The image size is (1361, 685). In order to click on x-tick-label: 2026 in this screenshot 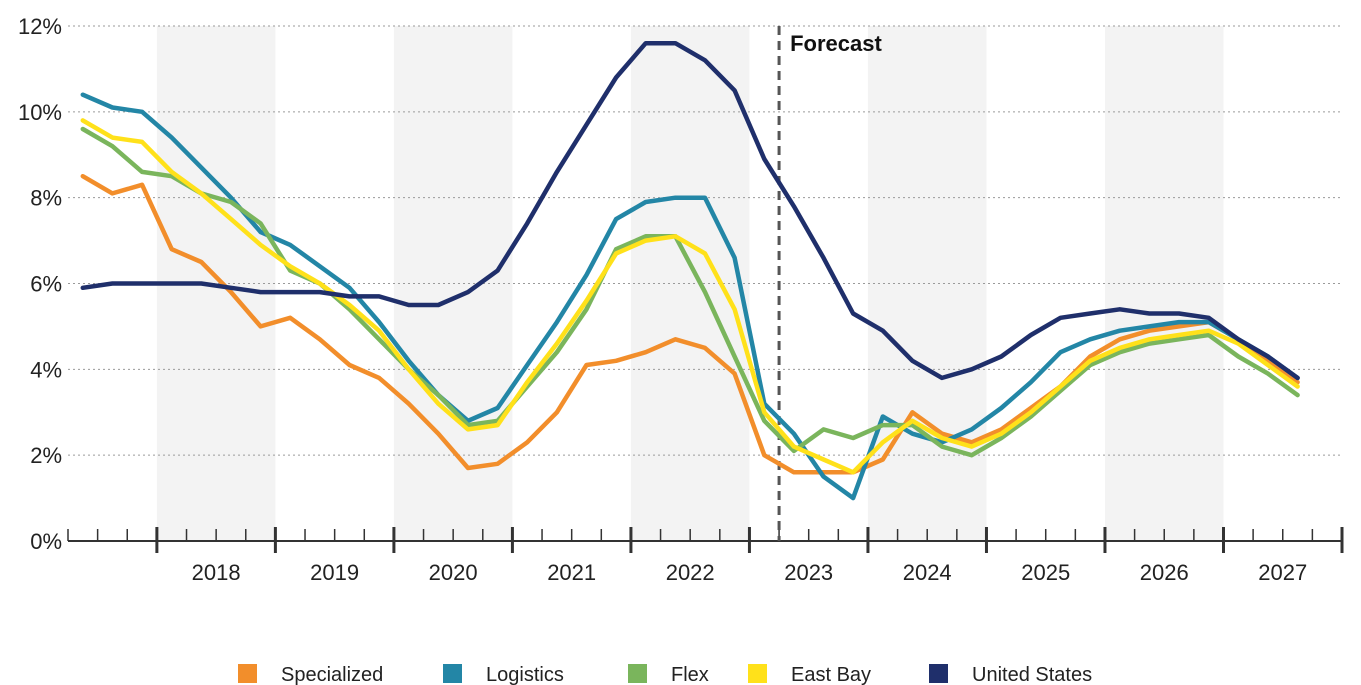, I will do `click(1164, 572)`.